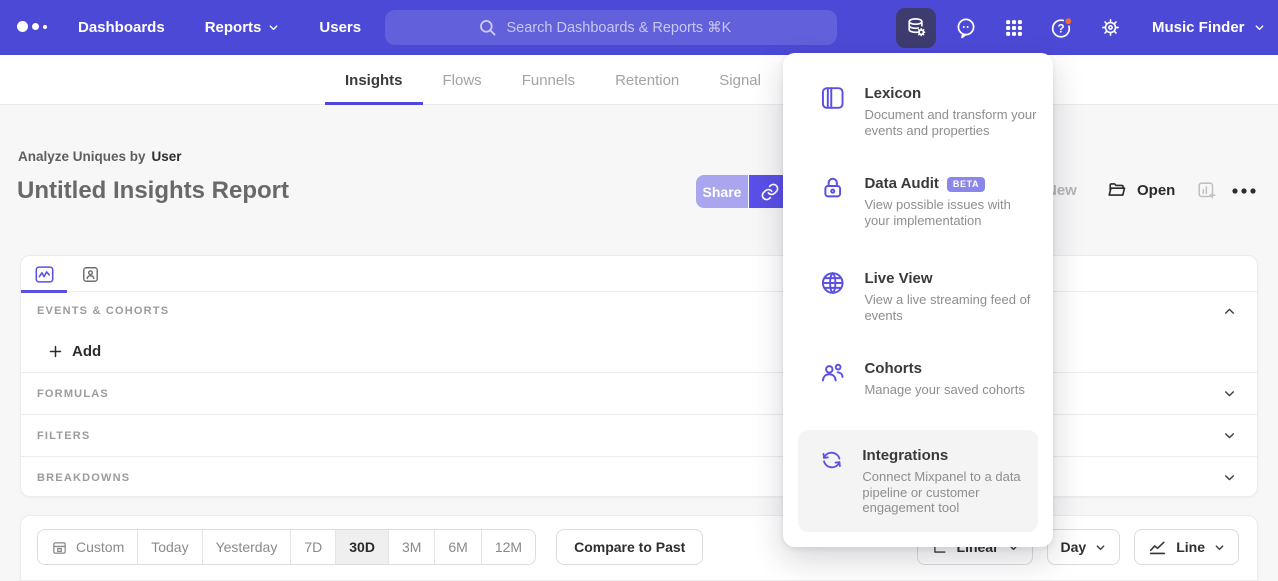 The height and width of the screenshot is (581, 1278). What do you see at coordinates (647, 80) in the screenshot?
I see `tab-retention: Retention` at bounding box center [647, 80].